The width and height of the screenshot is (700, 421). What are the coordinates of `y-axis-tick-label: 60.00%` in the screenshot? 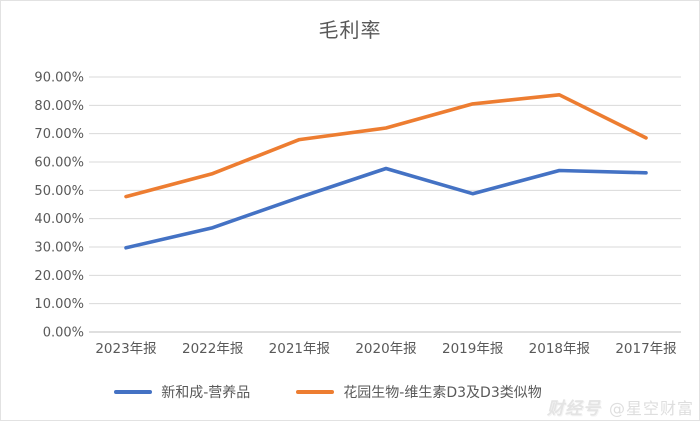 It's located at (59, 163).